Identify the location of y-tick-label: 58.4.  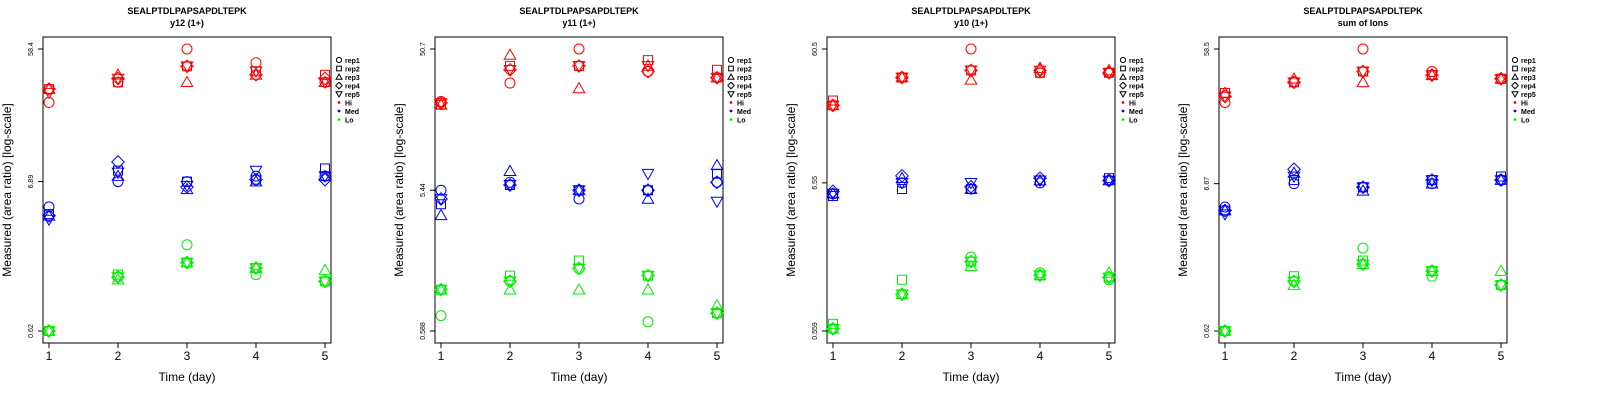
(31, 49).